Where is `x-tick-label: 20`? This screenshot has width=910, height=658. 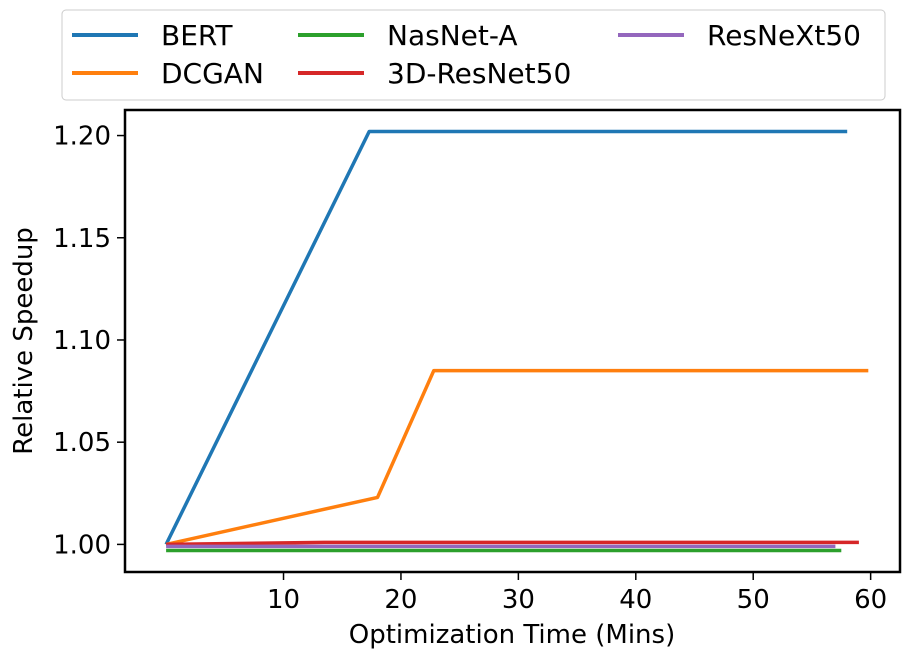
x-tick-label: 20 is located at coordinates (400, 600).